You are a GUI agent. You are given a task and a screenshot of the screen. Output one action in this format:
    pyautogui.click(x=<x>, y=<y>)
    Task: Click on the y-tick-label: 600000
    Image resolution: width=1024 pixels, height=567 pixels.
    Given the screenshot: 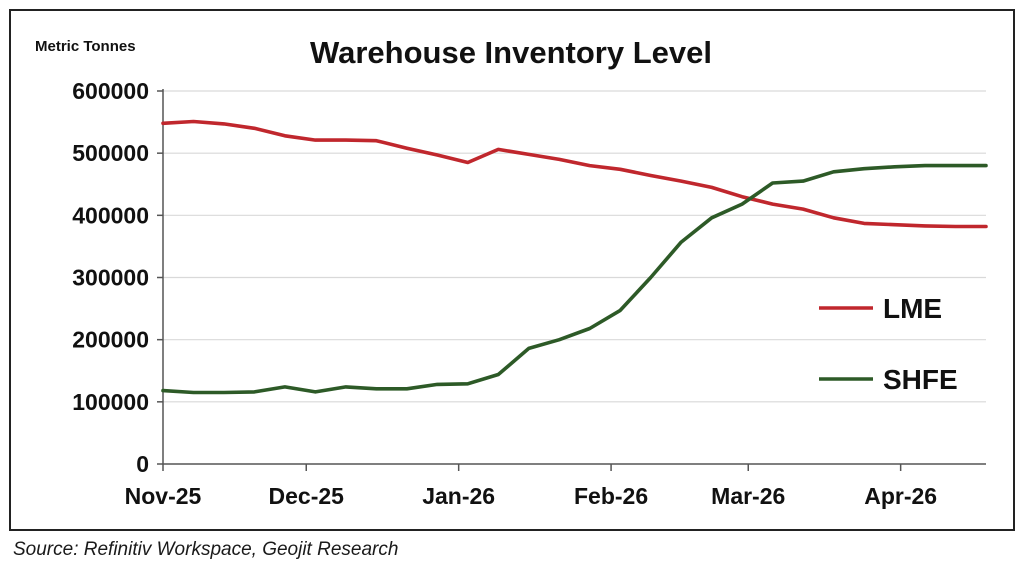 What is the action you would take?
    pyautogui.click(x=110, y=91)
    